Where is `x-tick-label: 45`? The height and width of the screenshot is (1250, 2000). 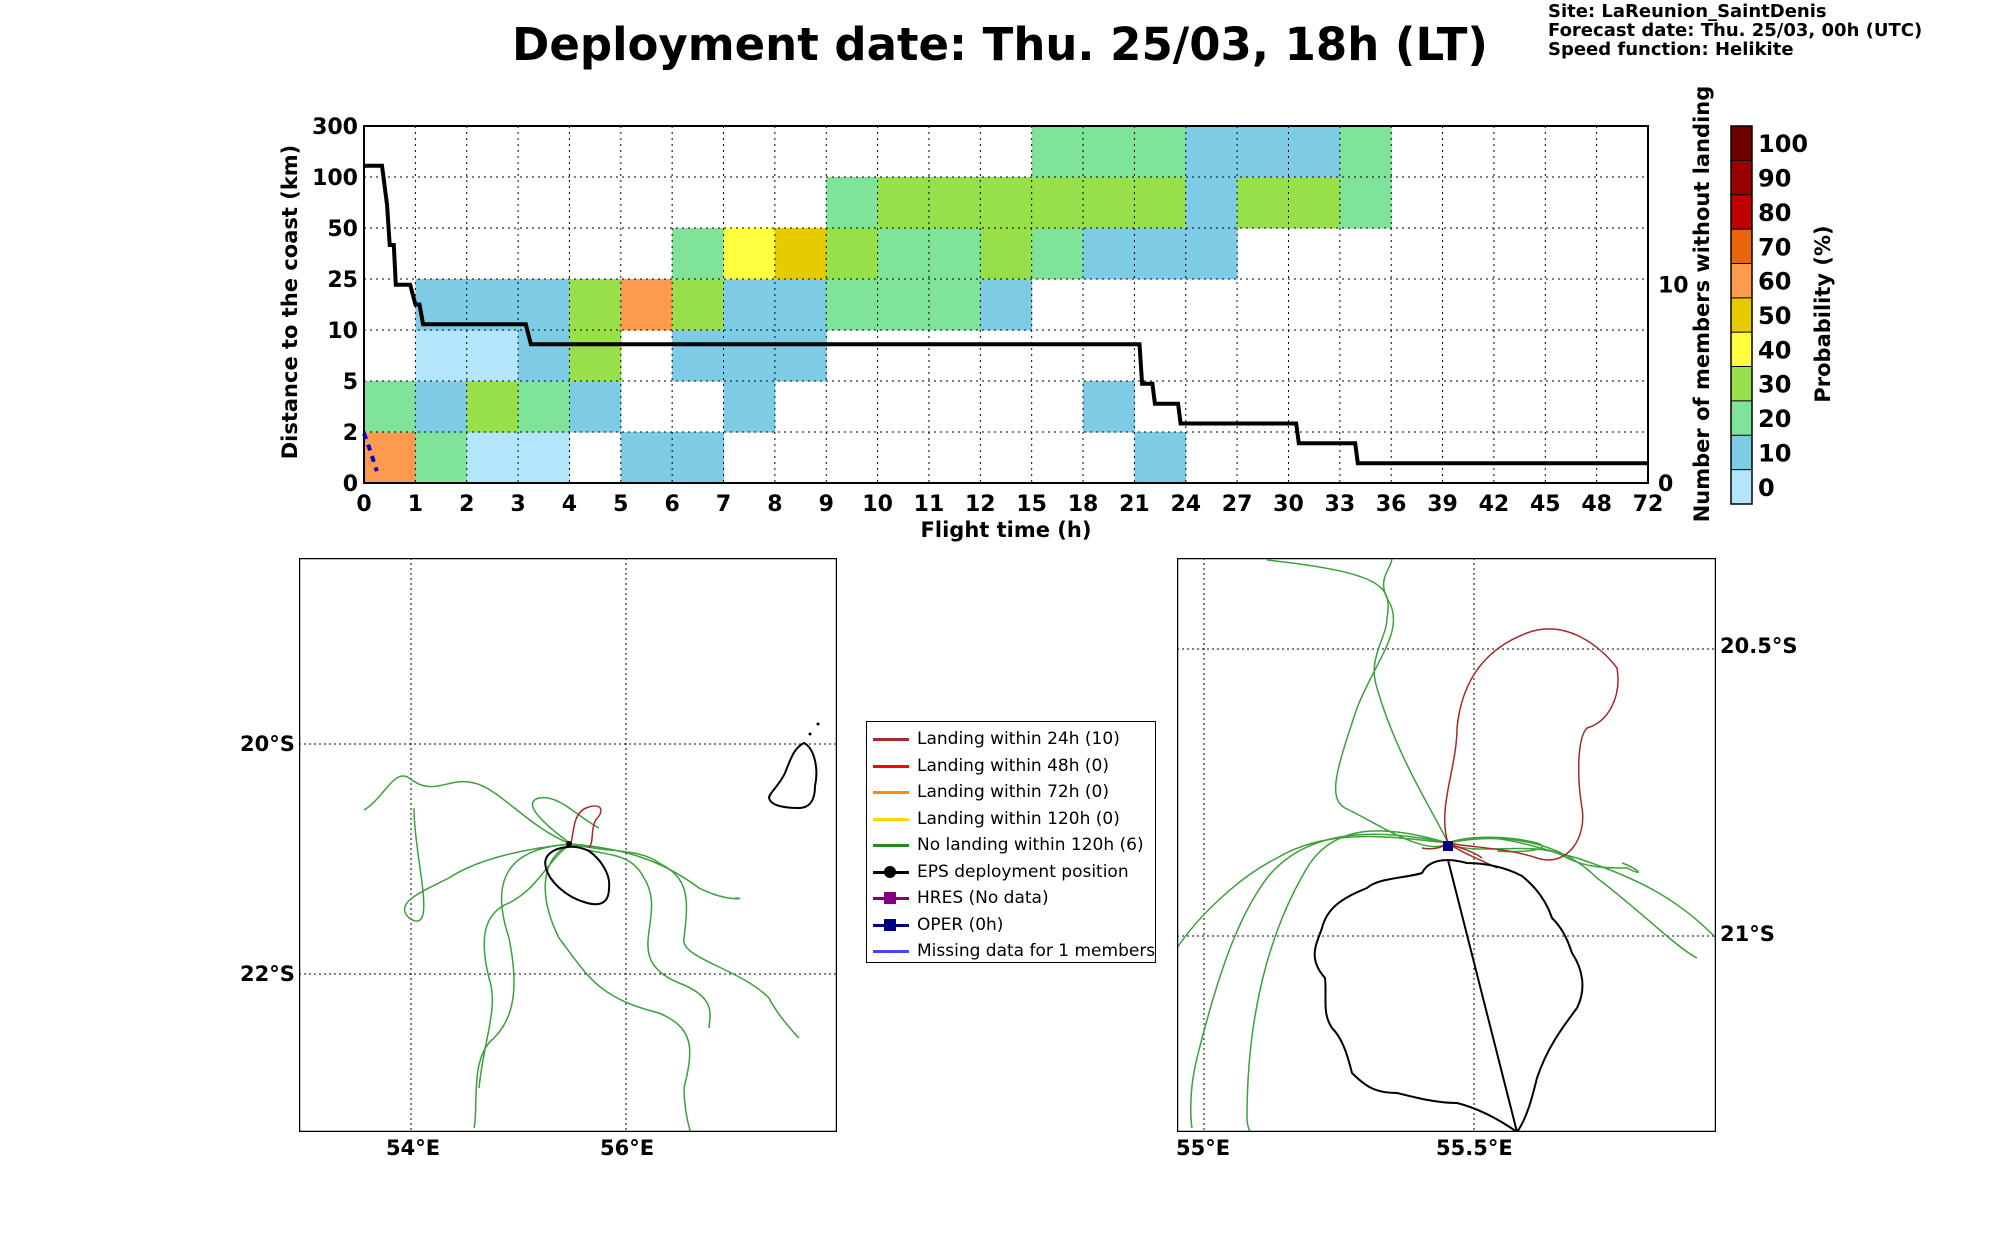 x-tick-label: 45 is located at coordinates (1545, 504).